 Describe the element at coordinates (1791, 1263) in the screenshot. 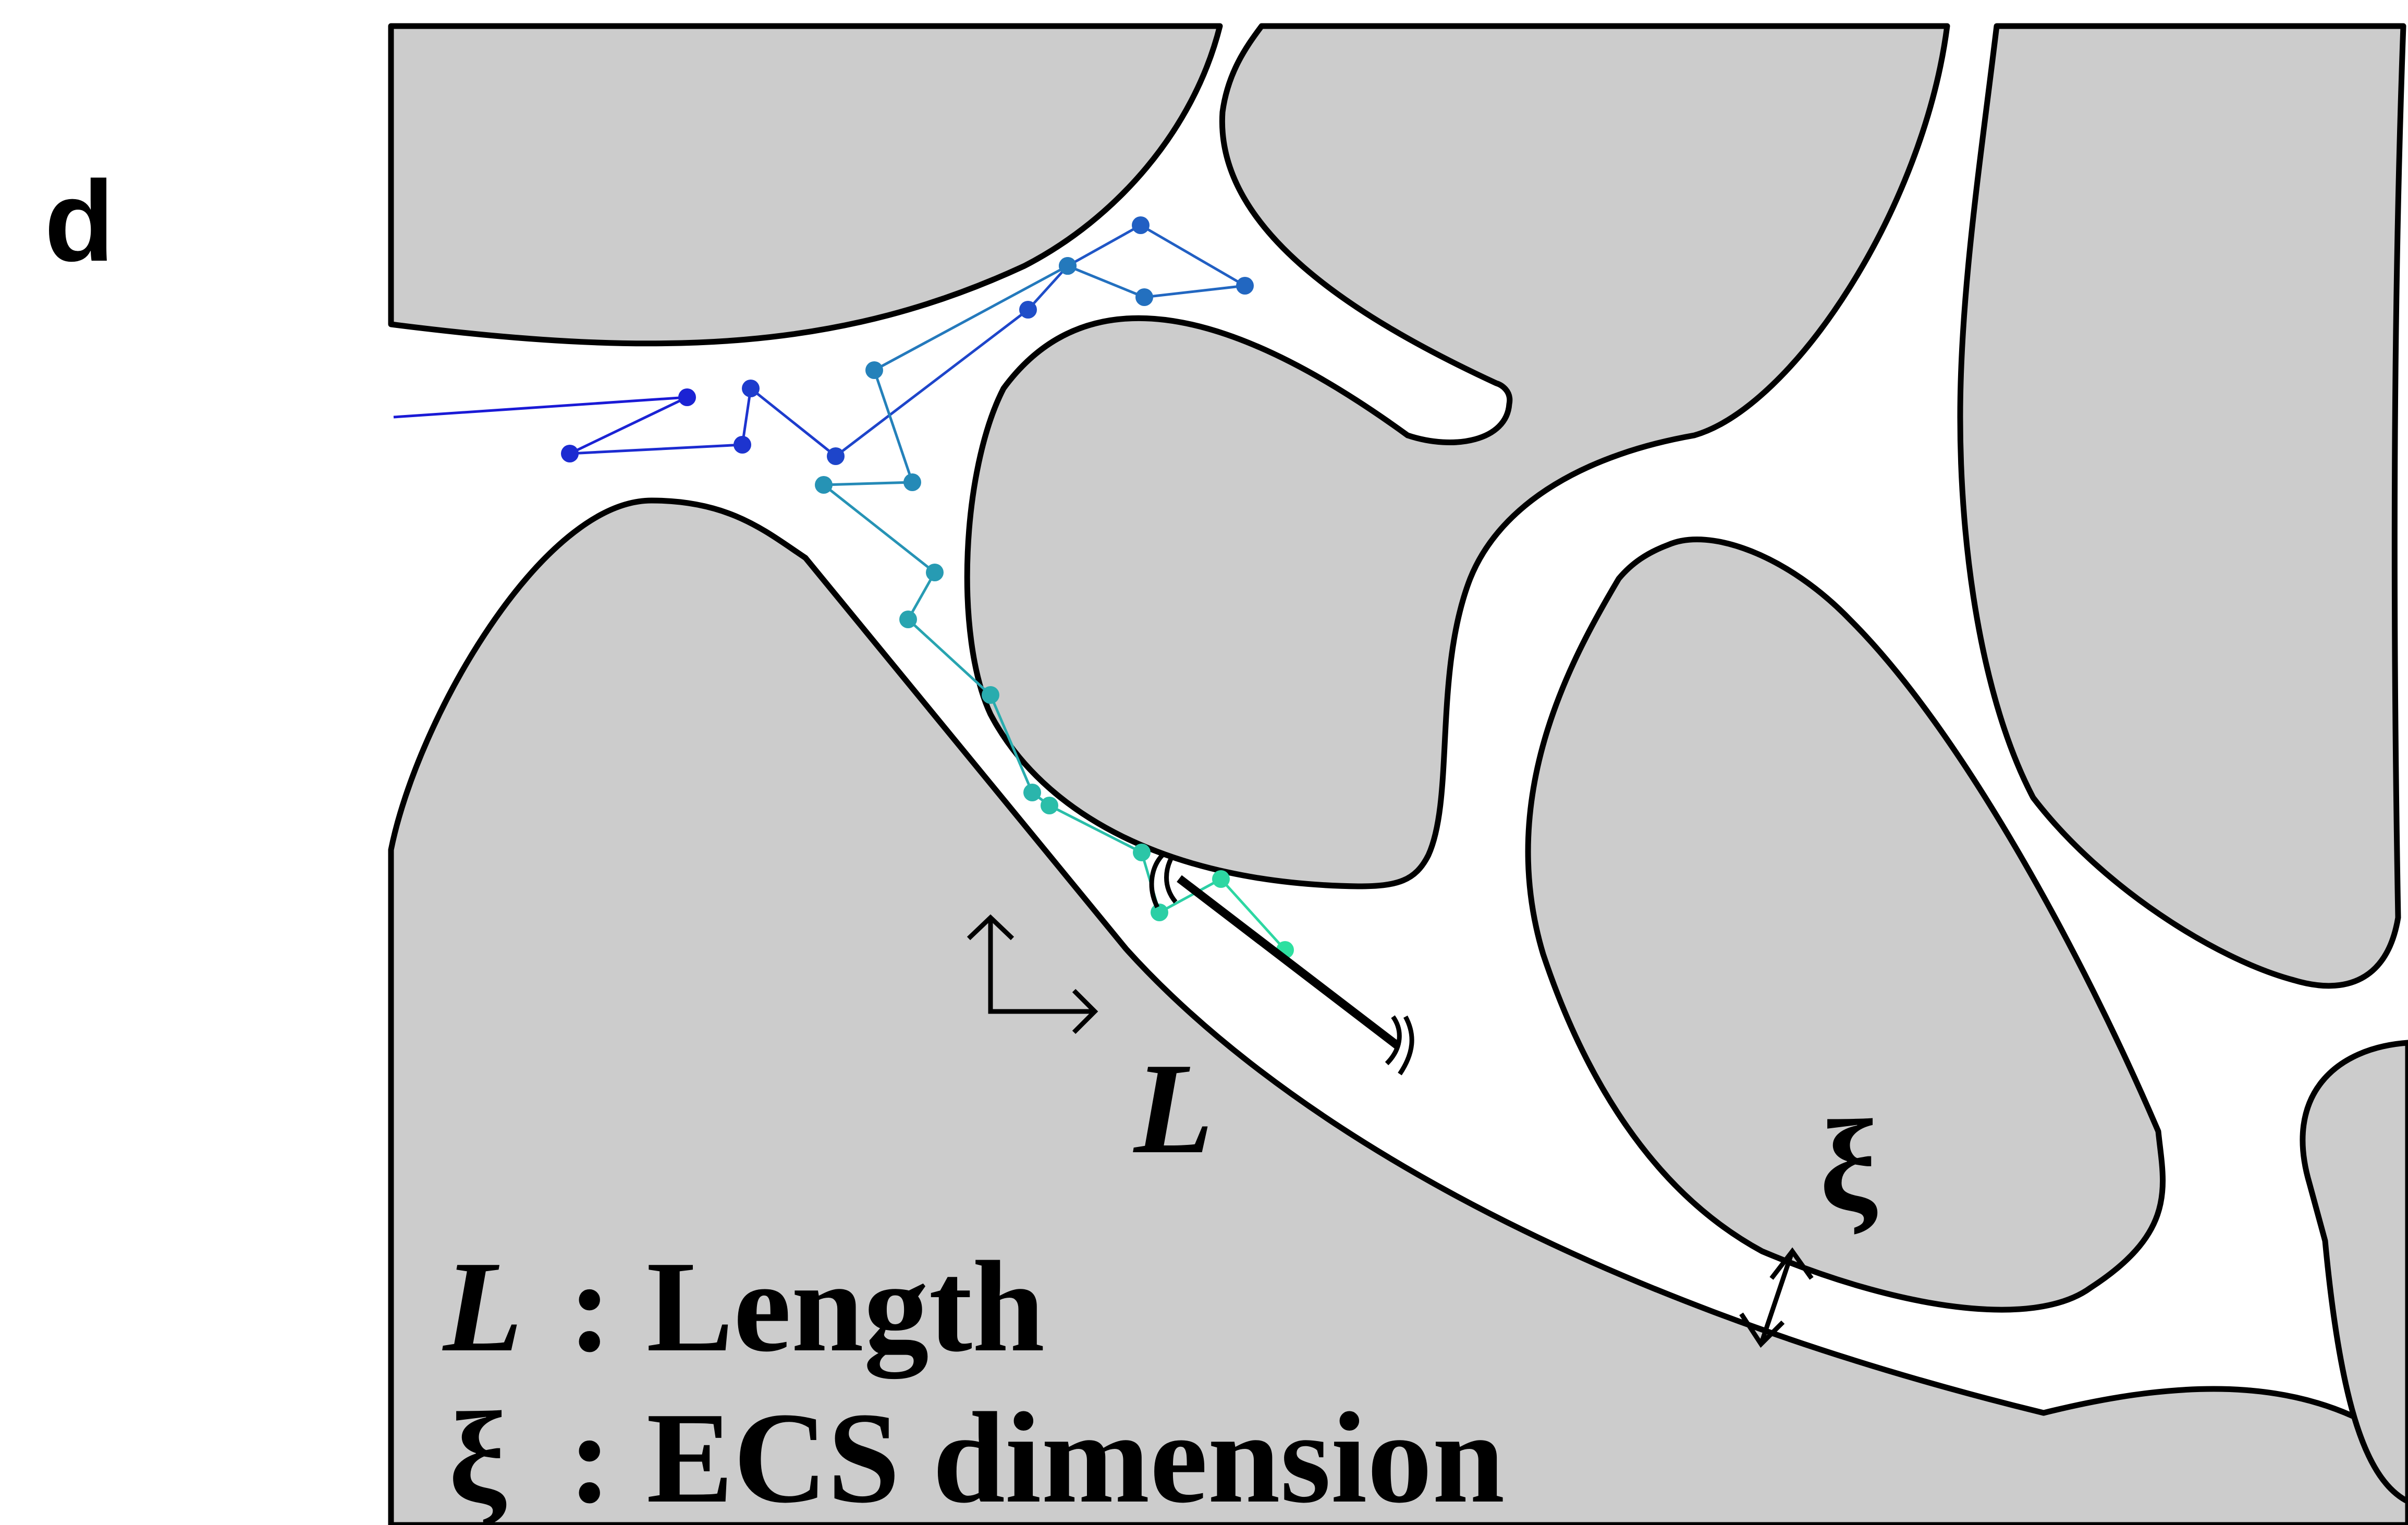

I see `ecs-arrow-head-top` at that location.